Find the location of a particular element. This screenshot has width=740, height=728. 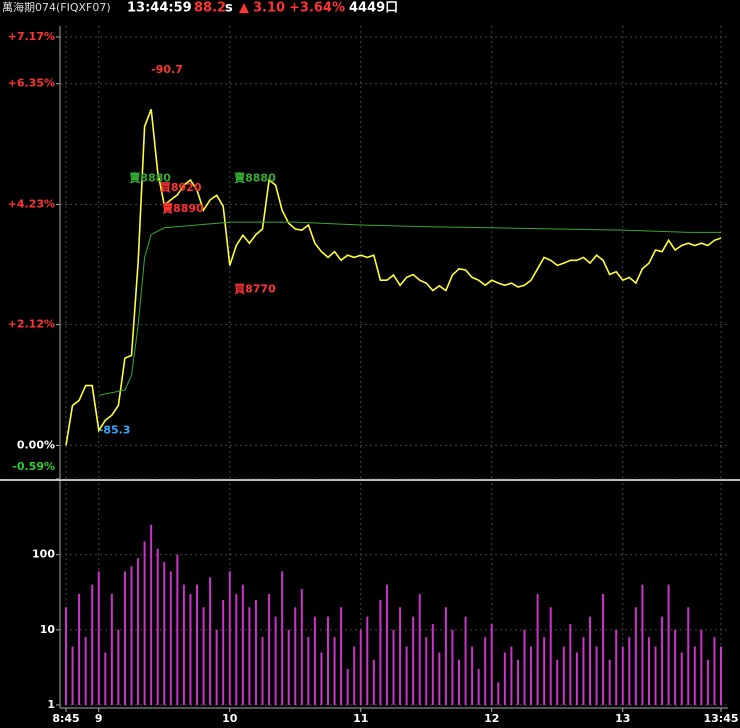

change-pct: +3.64% is located at coordinates (317, 8).